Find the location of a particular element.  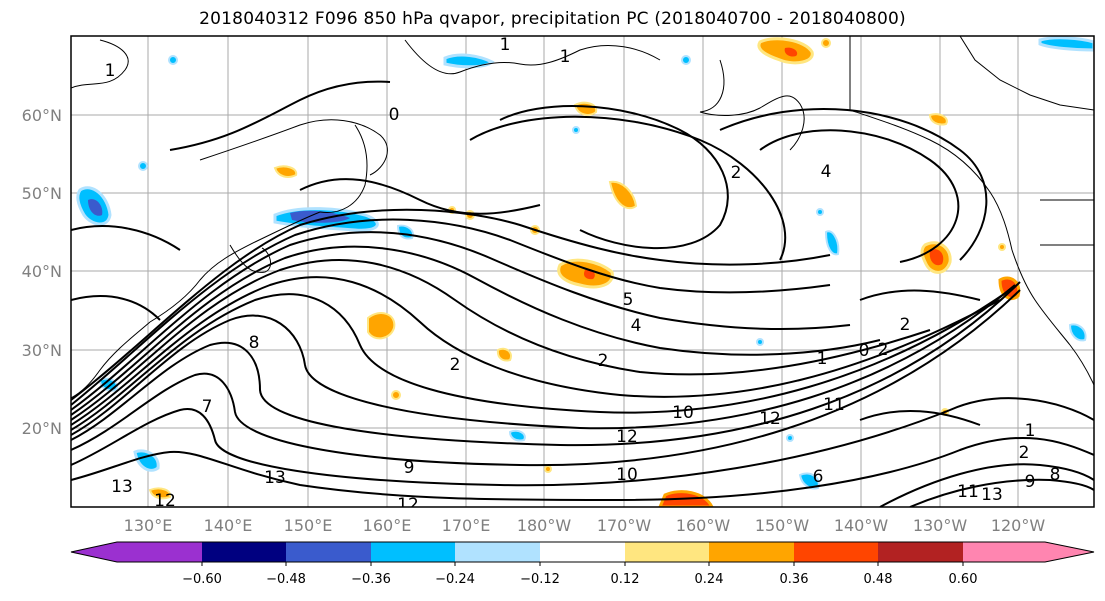

lat-tick-label: 40°N is located at coordinates (42, 271).